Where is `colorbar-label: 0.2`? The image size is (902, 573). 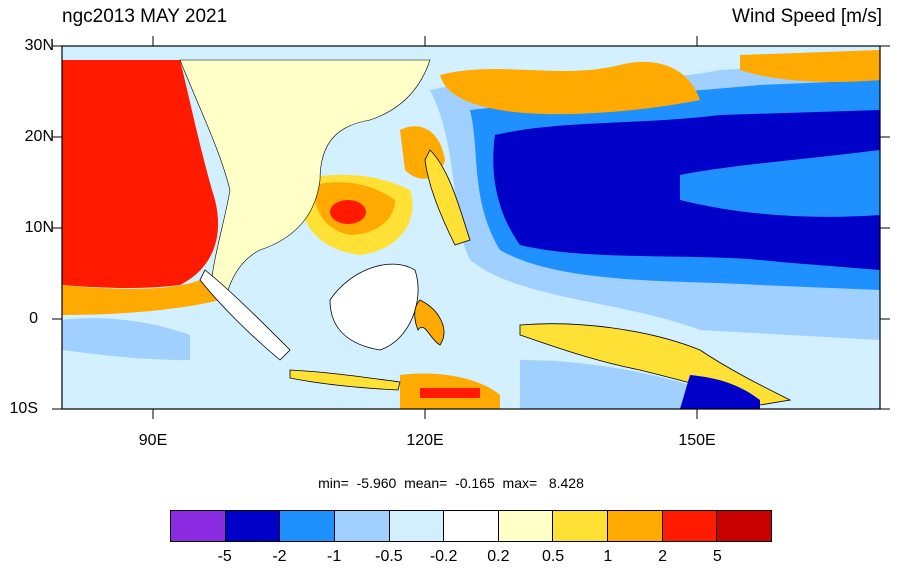
colorbar-label: 0.2 is located at coordinates (498, 556).